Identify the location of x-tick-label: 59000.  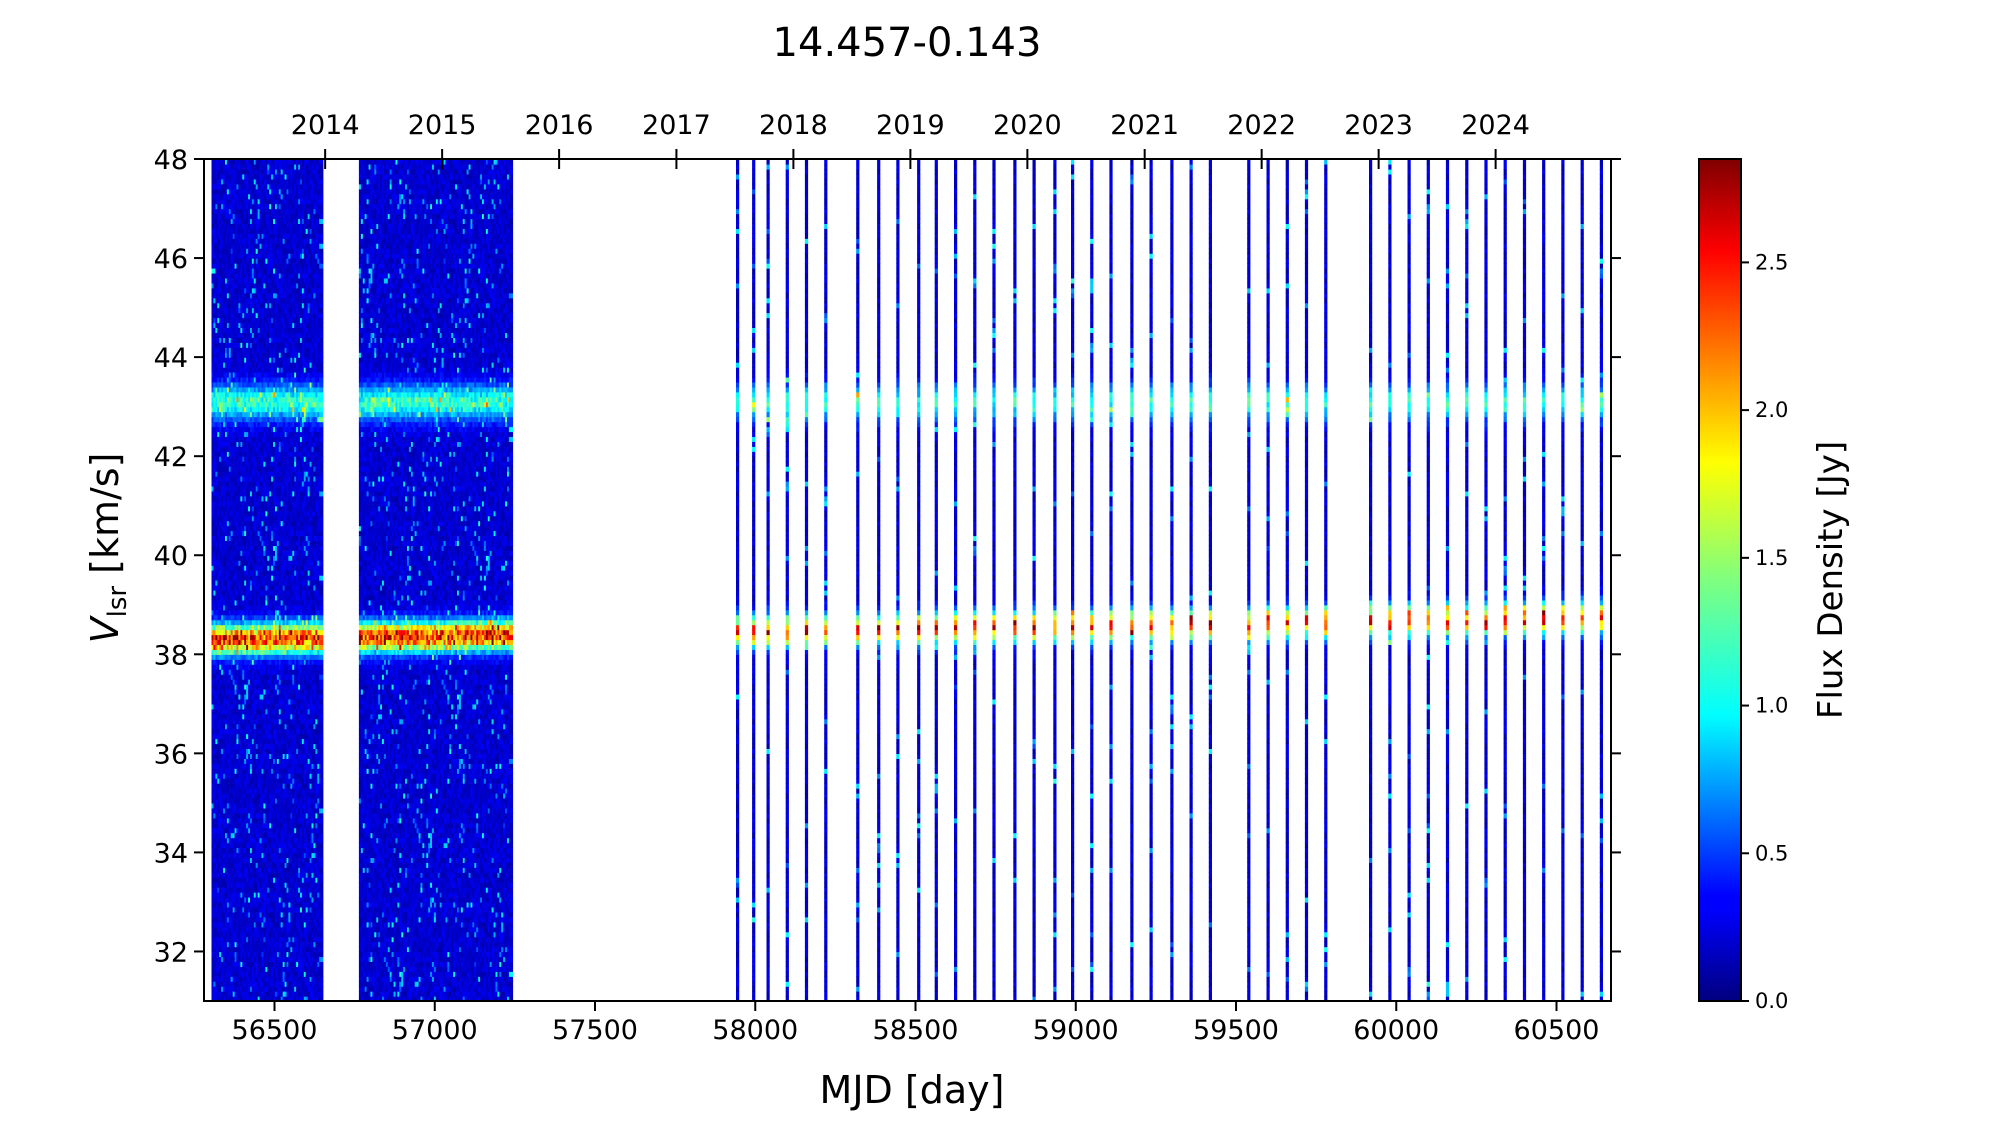
(1076, 1030).